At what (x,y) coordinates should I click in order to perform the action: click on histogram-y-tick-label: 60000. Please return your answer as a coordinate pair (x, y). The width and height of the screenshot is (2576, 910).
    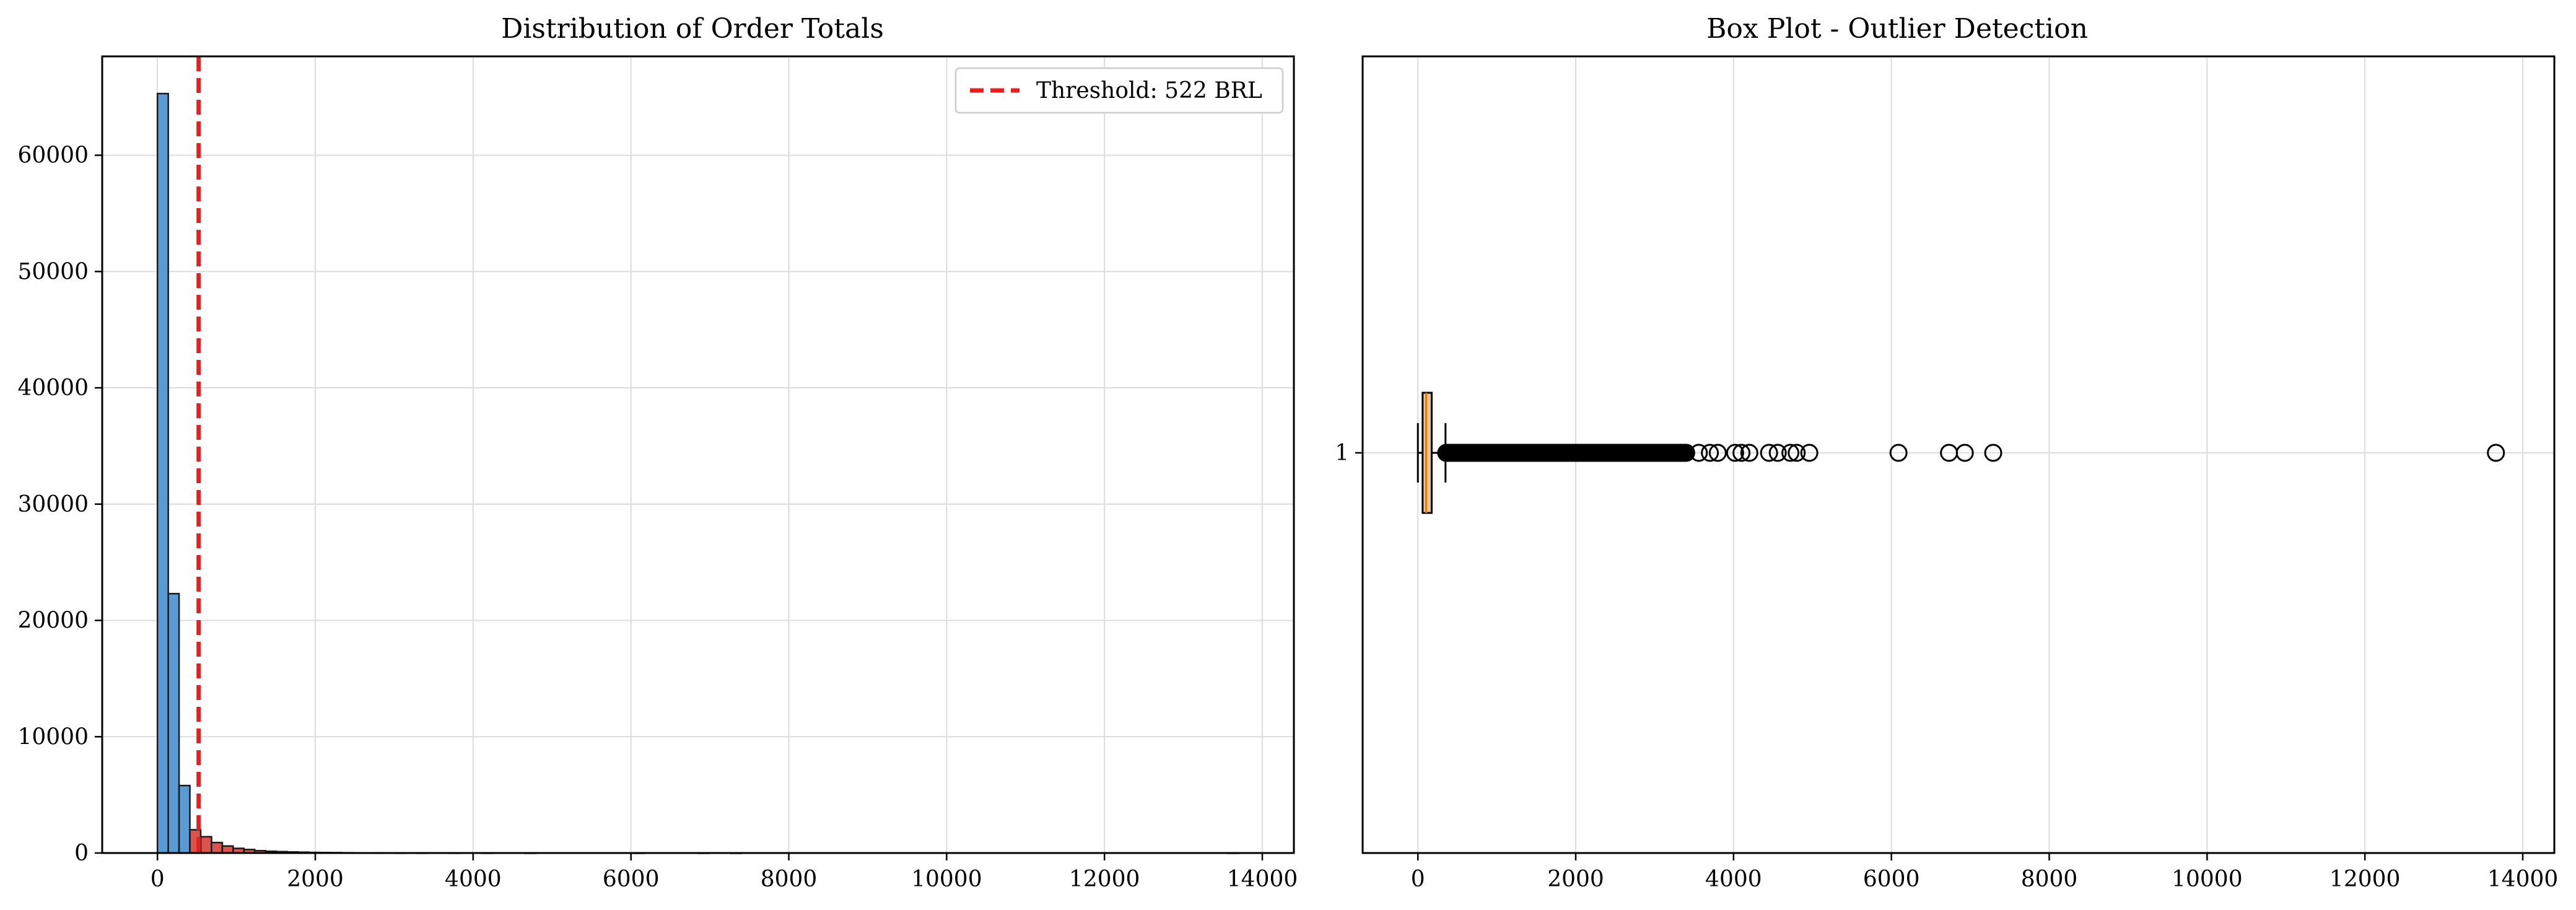
    Looking at the image, I should click on (53, 155).